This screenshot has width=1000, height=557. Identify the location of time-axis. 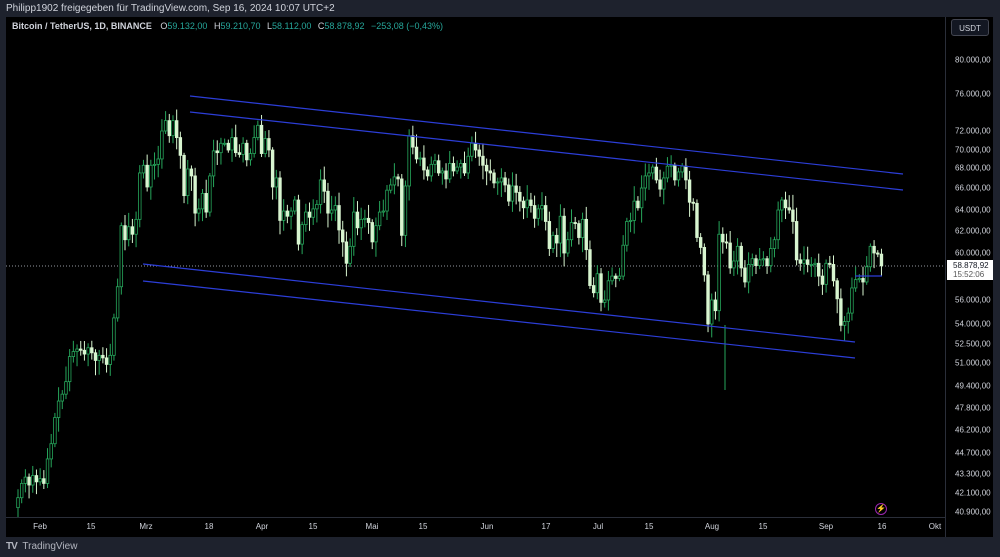
(475, 527).